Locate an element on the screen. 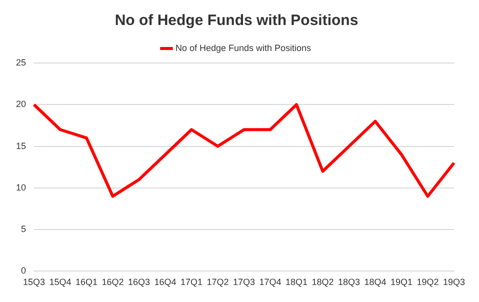  x-tick-label: 18Q4 is located at coordinates (375, 282).